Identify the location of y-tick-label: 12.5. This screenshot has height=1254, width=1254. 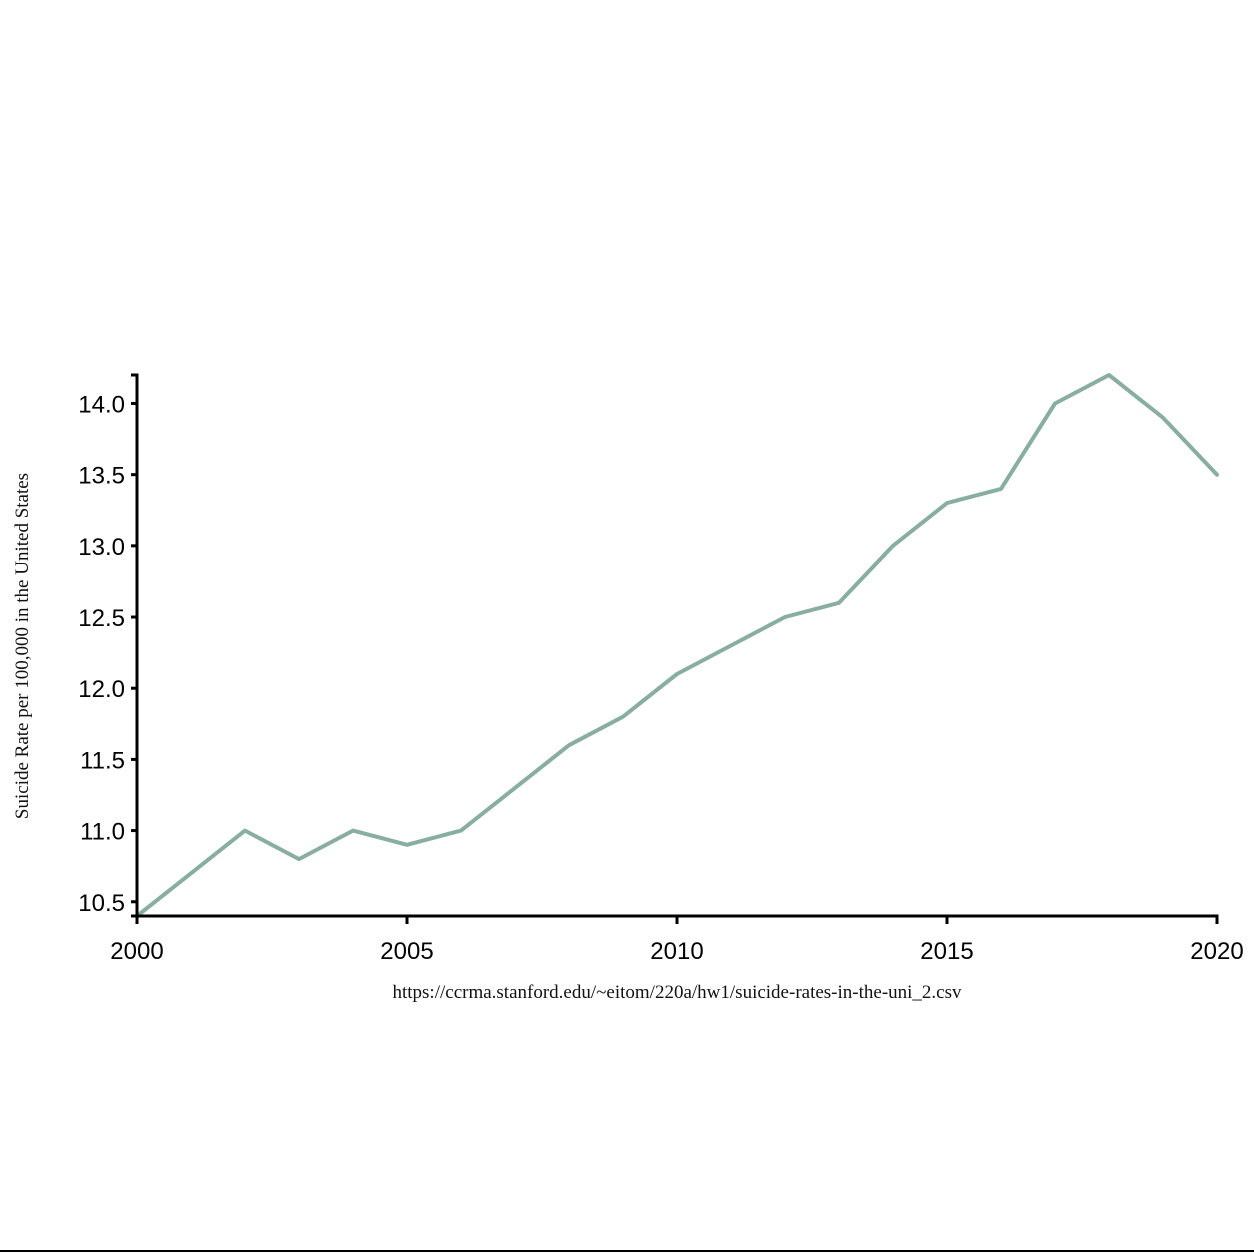
(101, 618).